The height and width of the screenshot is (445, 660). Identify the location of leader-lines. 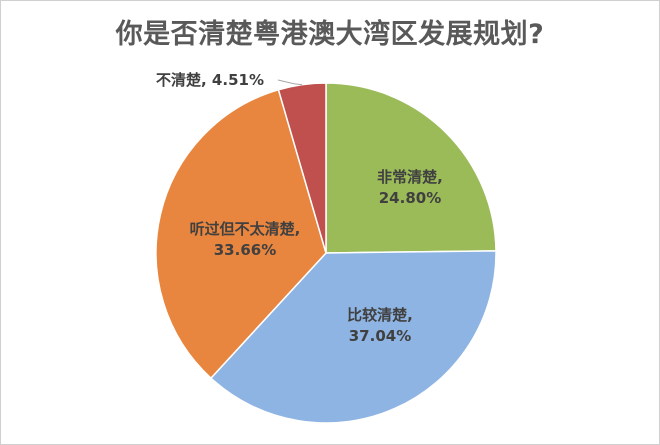
(290, 82).